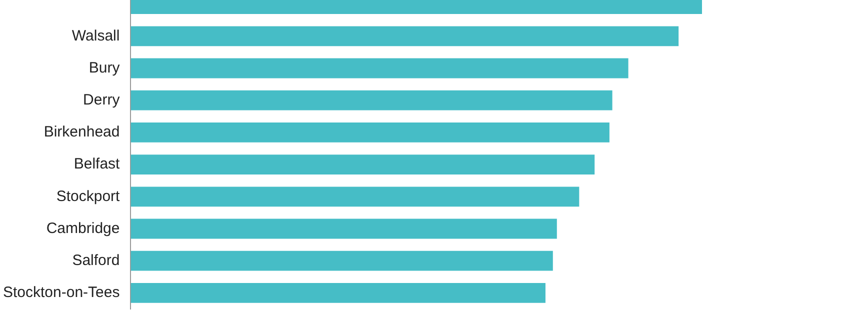  What do you see at coordinates (82, 132) in the screenshot?
I see `y-tick-label: Birkenhead` at bounding box center [82, 132].